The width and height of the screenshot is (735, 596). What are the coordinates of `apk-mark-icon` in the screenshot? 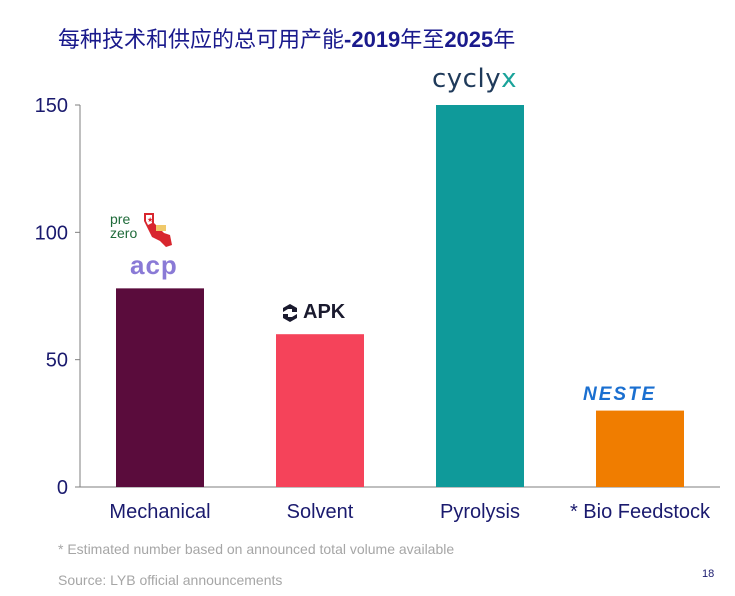 It's located at (290, 312).